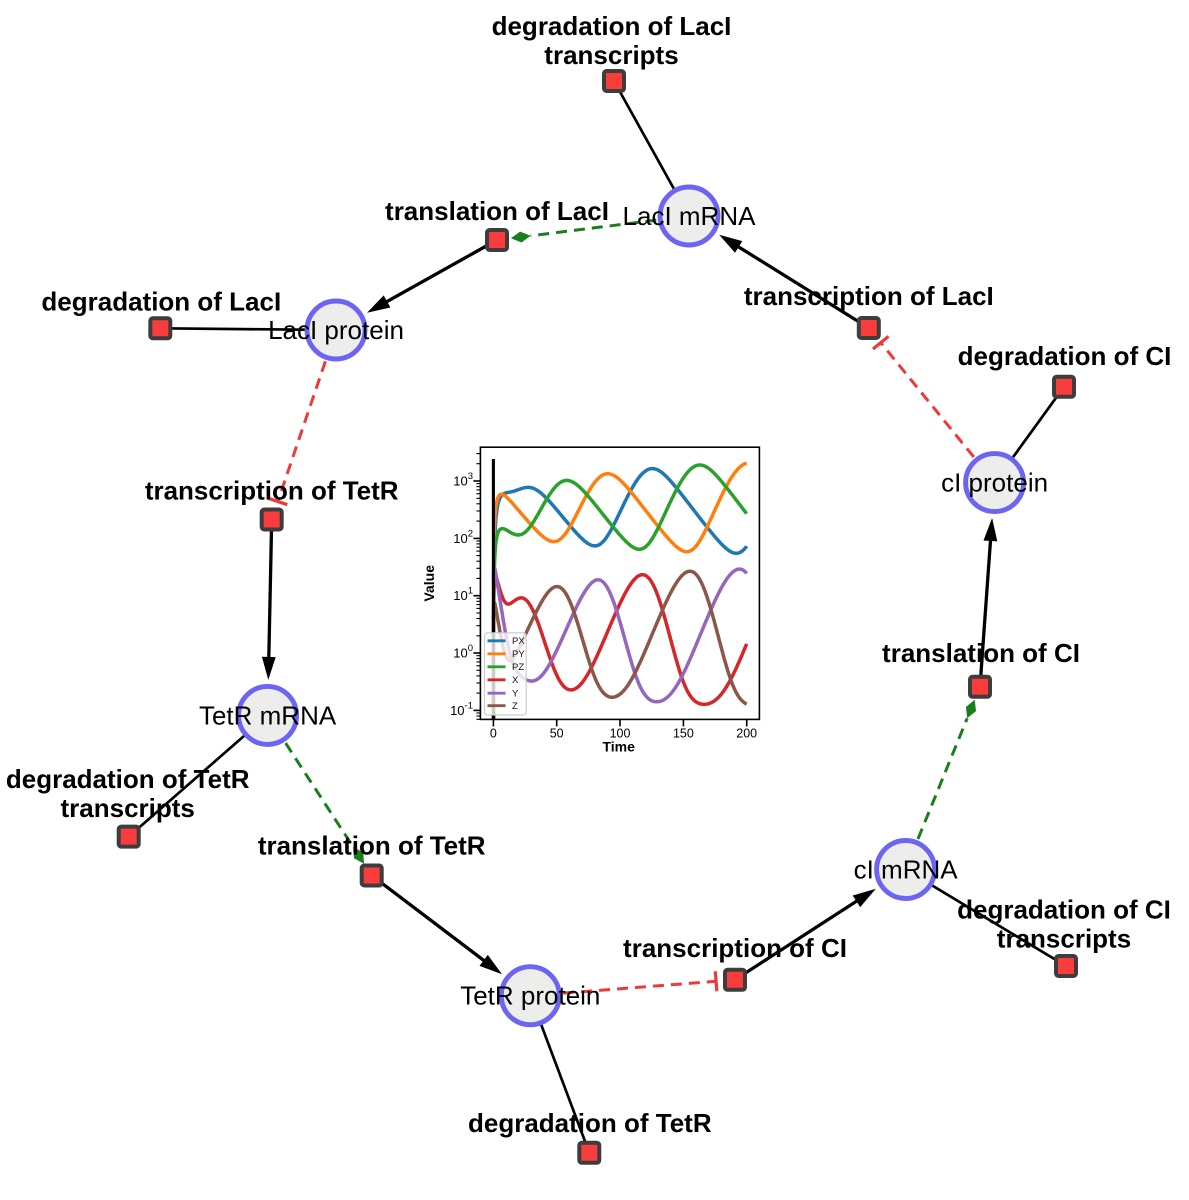  Describe the element at coordinates (746, 733) in the screenshot. I see `svg-text: 200` at that location.